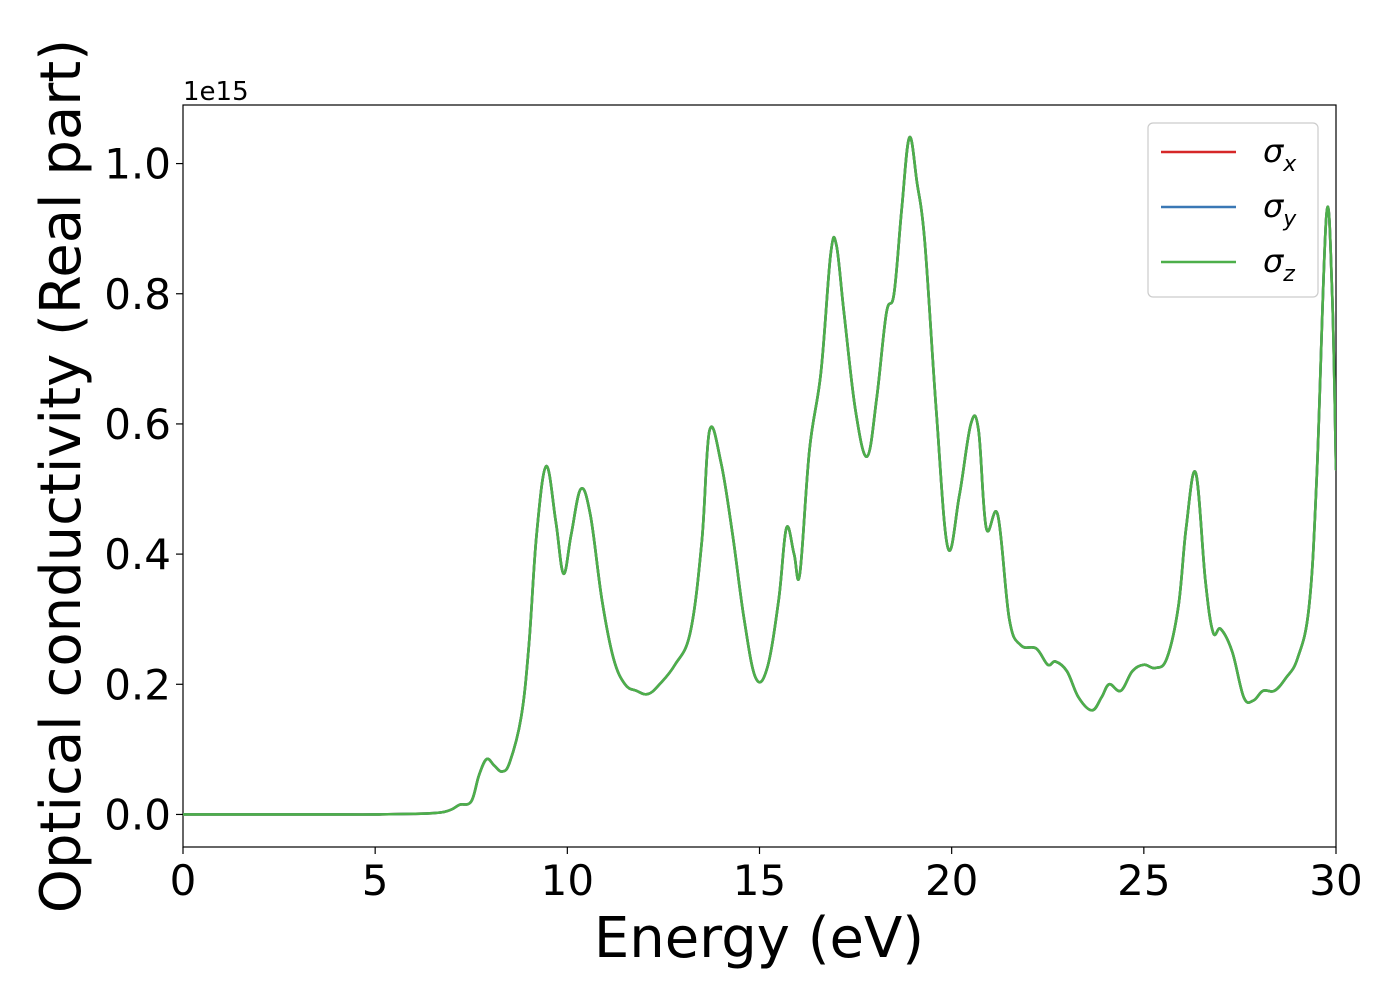 Image resolution: width=1400 pixels, height=1000 pixels. What do you see at coordinates (1279, 264) in the screenshot?
I see `legend-label-z: σz` at bounding box center [1279, 264].